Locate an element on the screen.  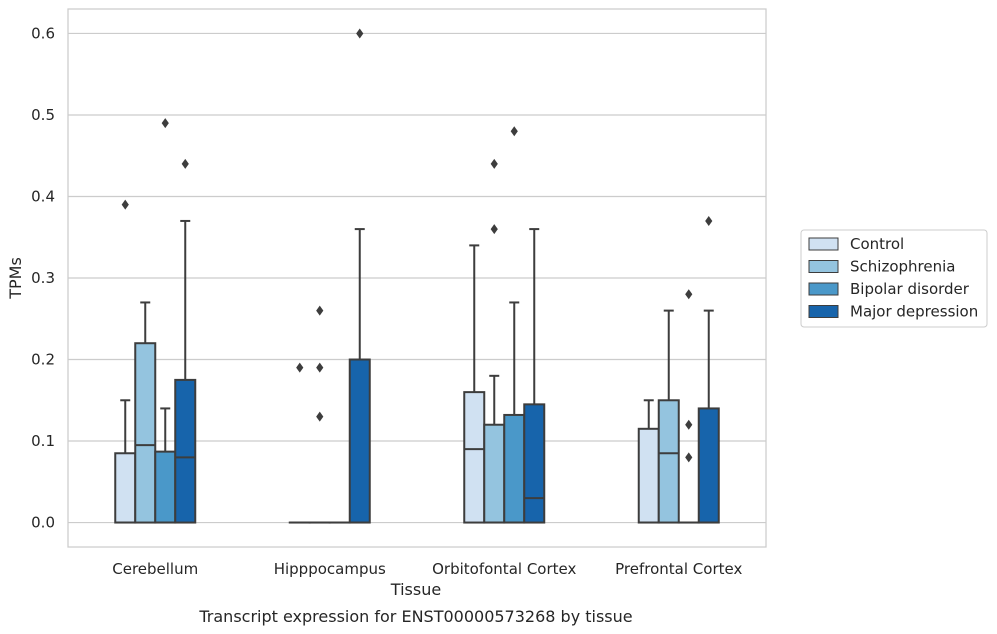
legend-frame is located at coordinates (894, 278).